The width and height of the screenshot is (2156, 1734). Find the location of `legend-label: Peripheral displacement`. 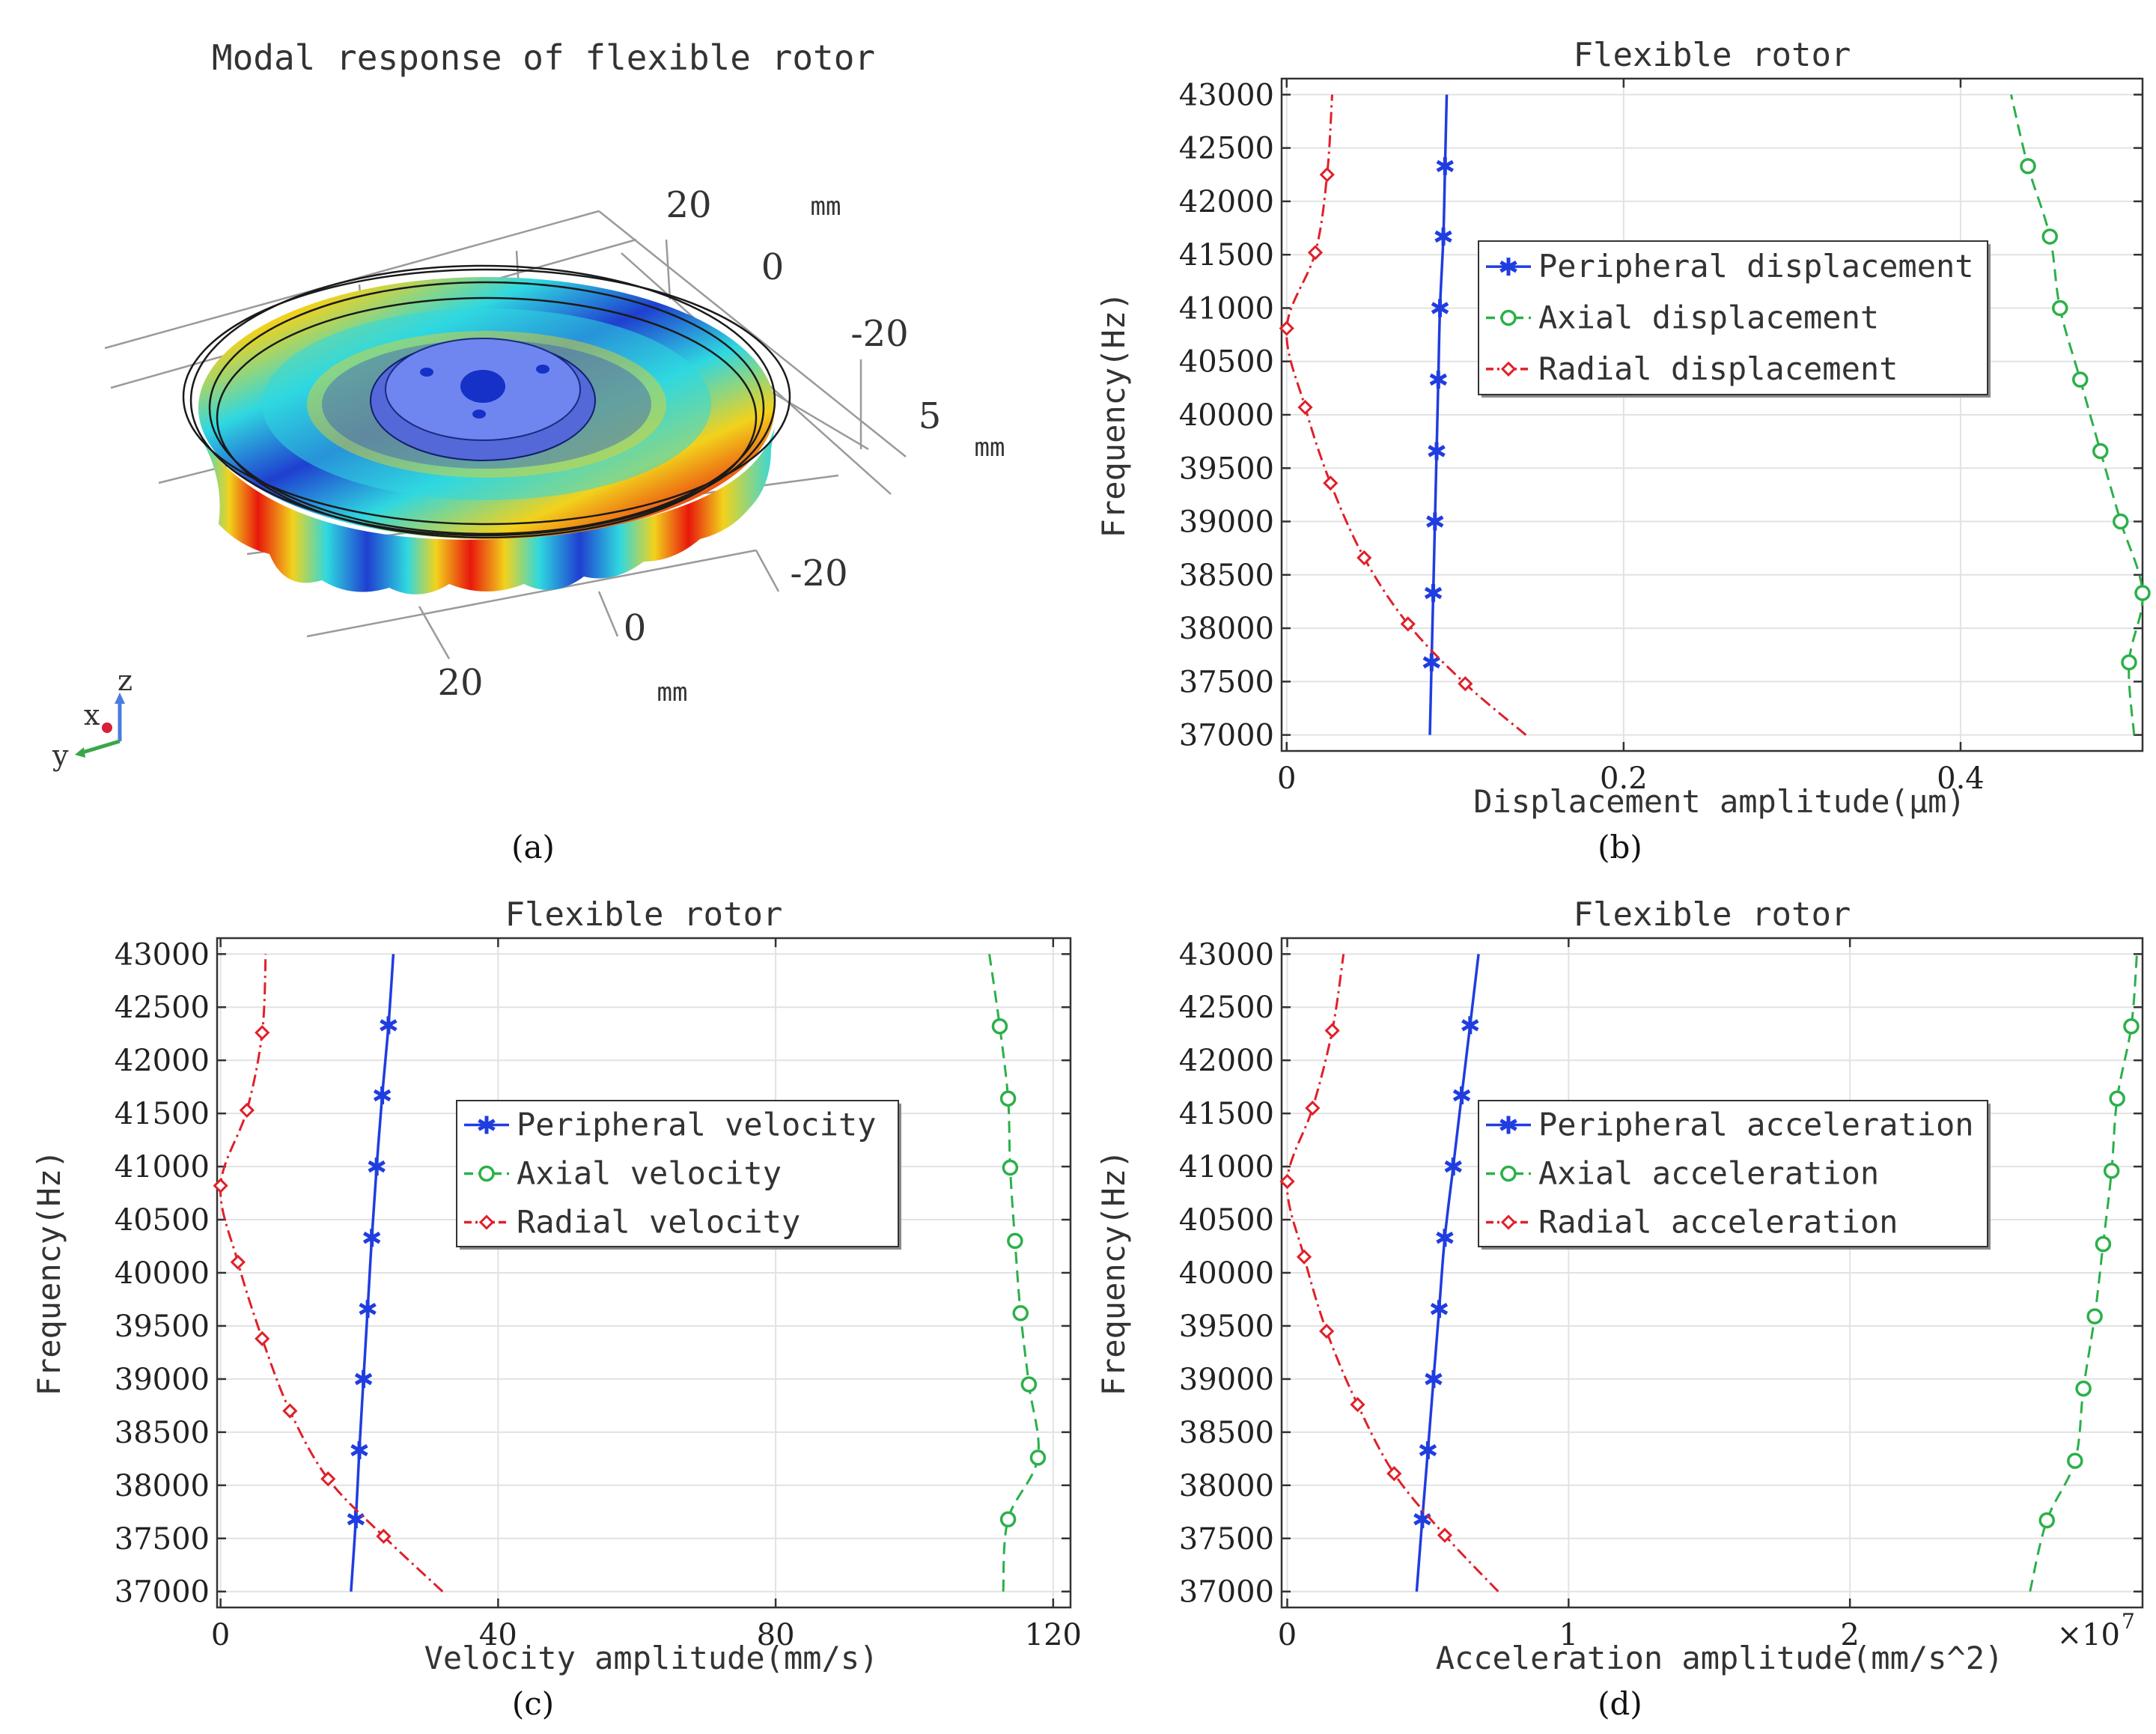

legend-label: Peripheral displacement is located at coordinates (1756, 266).